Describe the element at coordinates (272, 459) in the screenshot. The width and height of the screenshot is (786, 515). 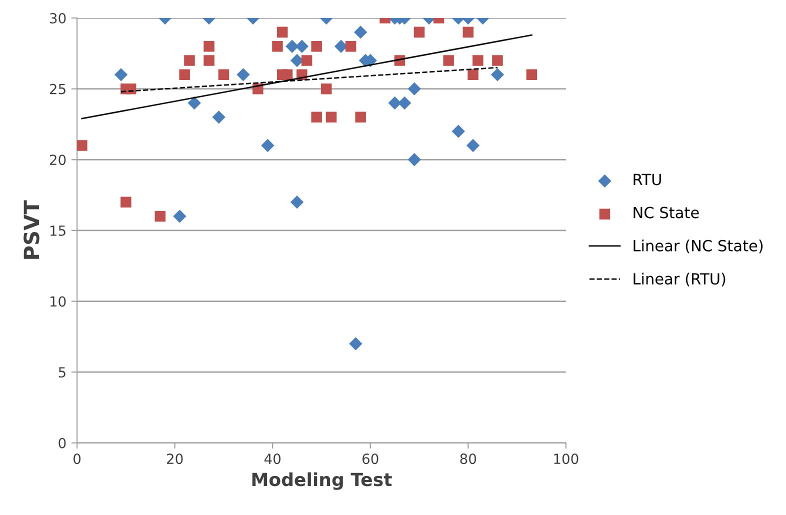
I see `x-tick-label: 40` at that location.